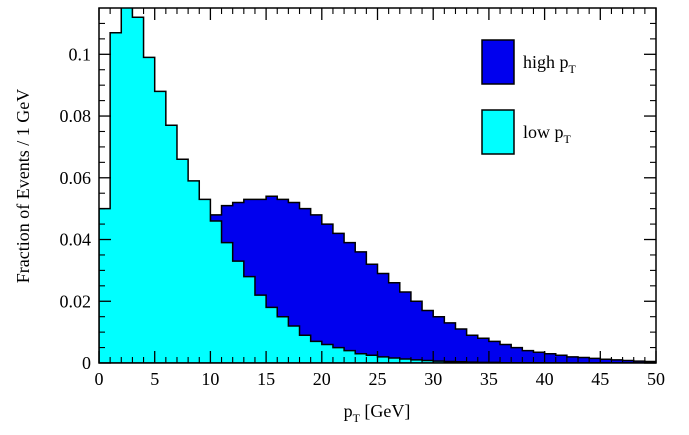  I want to click on y-tick-label: 0.02, so click(76, 301).